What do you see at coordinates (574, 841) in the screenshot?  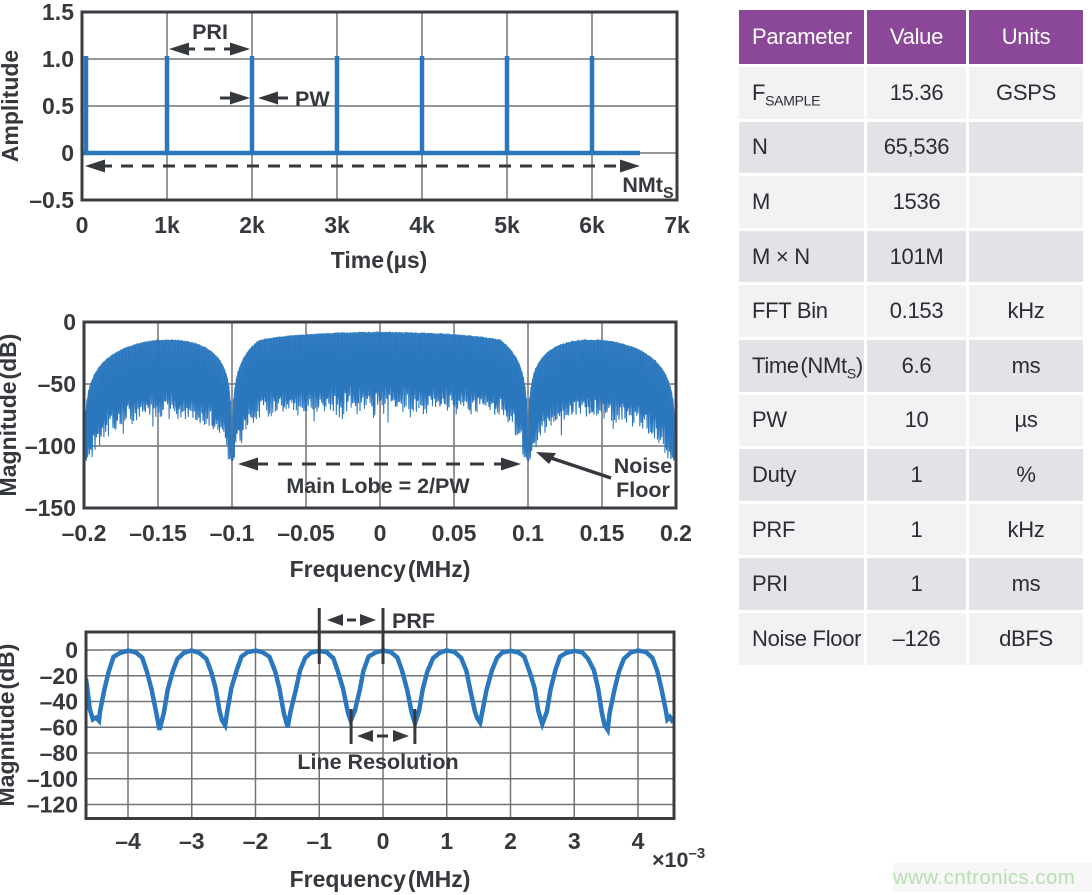 I see `svg-text: 3` at bounding box center [574, 841].